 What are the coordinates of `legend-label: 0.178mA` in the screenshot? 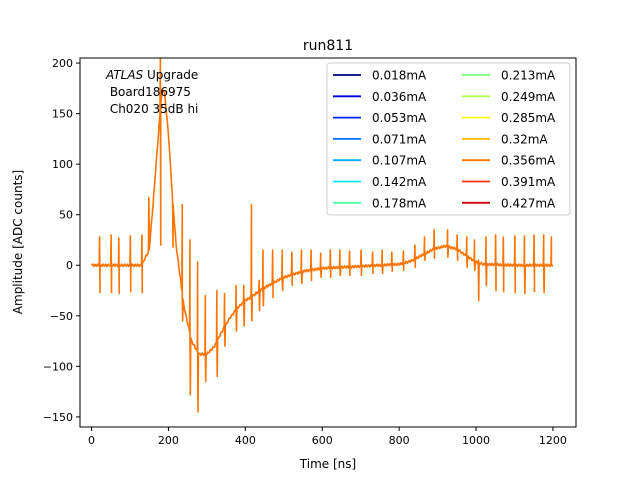 It's located at (399, 203).